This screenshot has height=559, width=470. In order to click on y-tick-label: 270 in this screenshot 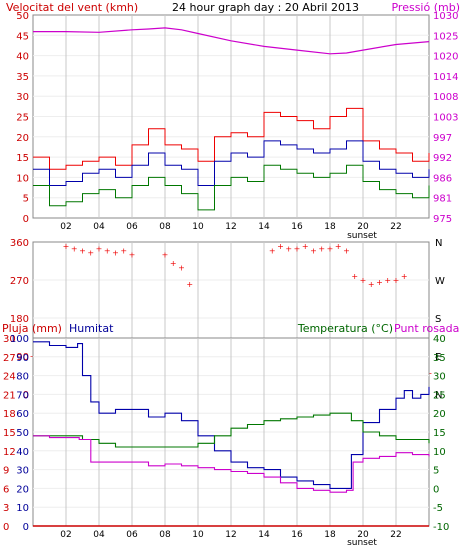, I will do `click(19, 281)`.